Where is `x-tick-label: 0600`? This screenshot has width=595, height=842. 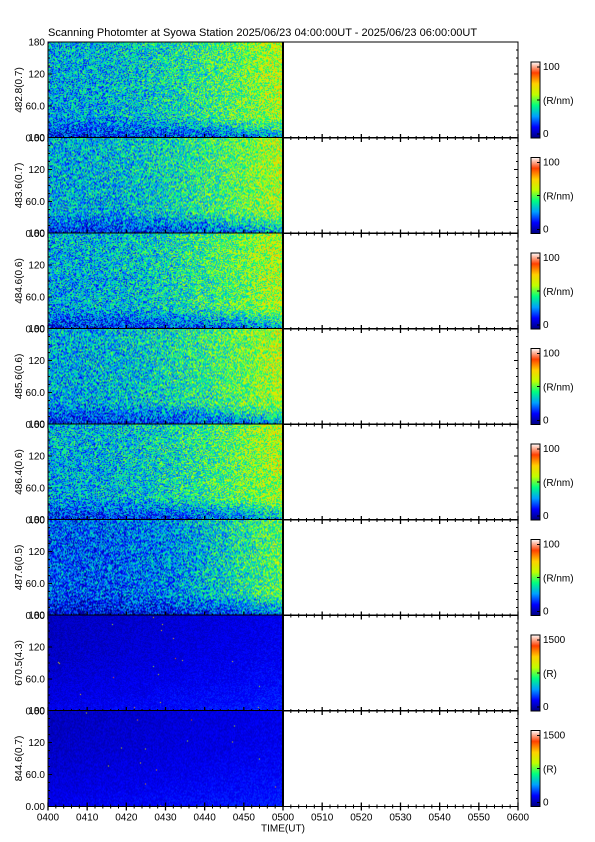
x-tick-label: 0600 is located at coordinates (518, 818).